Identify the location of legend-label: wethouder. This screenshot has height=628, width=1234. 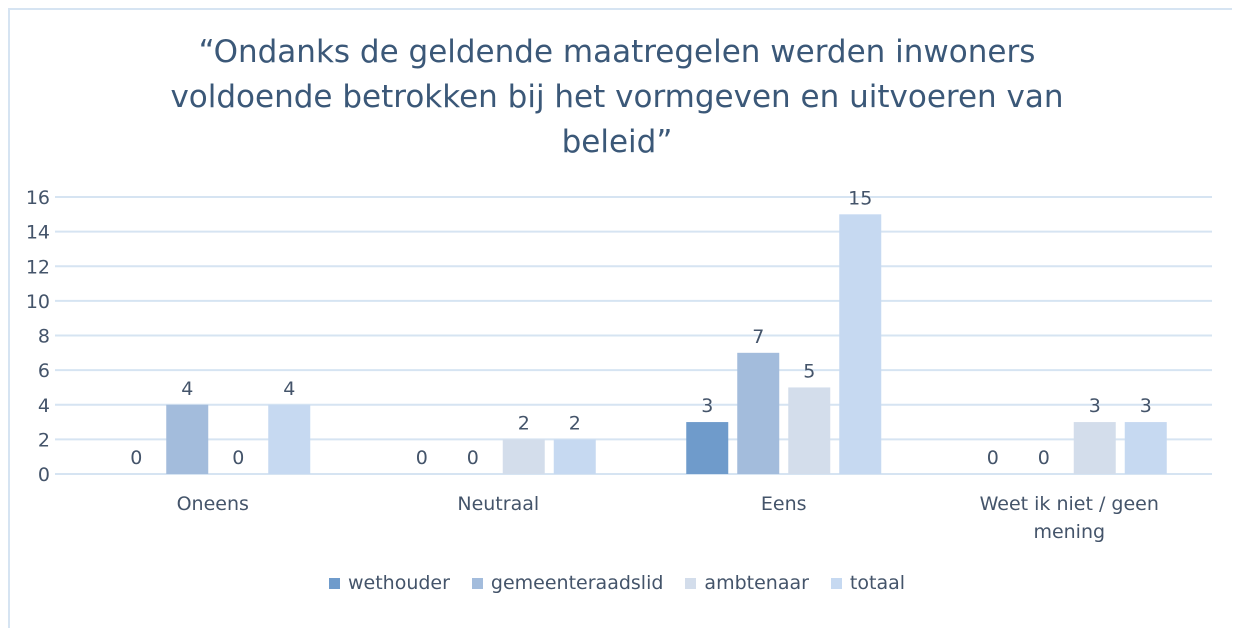
(398, 583).